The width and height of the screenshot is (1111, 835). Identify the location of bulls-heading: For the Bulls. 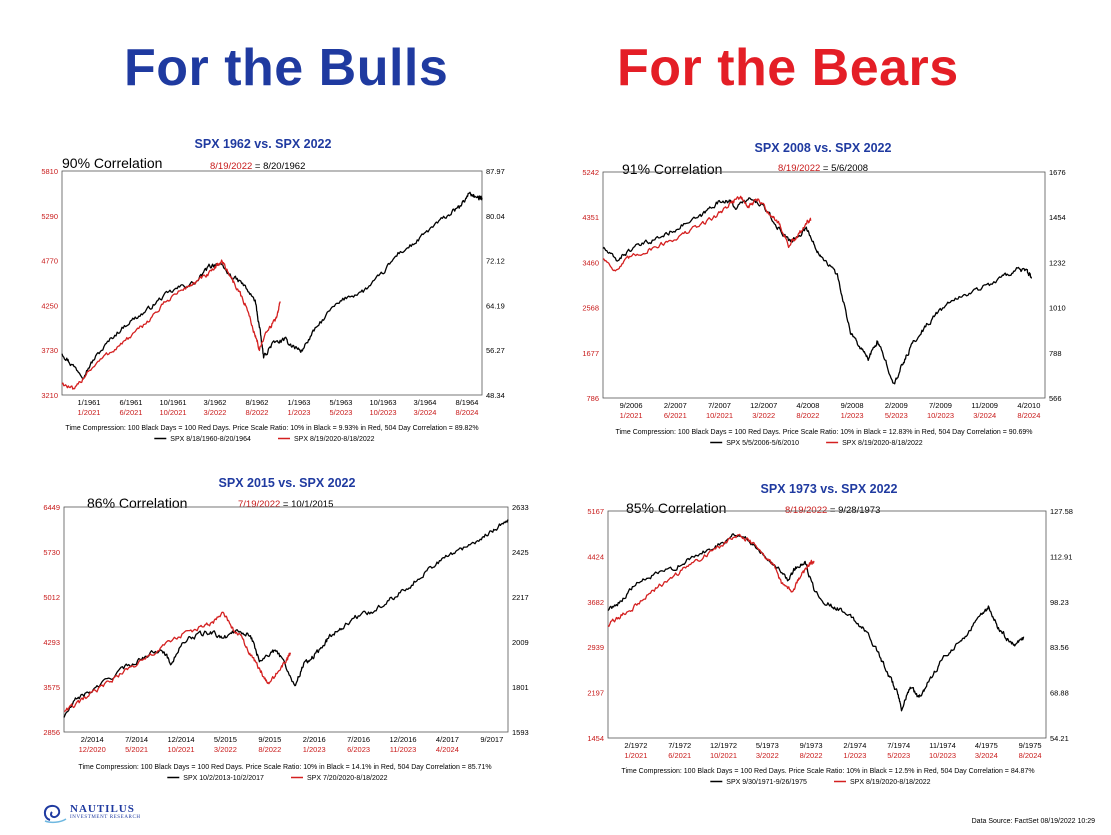
(286, 68).